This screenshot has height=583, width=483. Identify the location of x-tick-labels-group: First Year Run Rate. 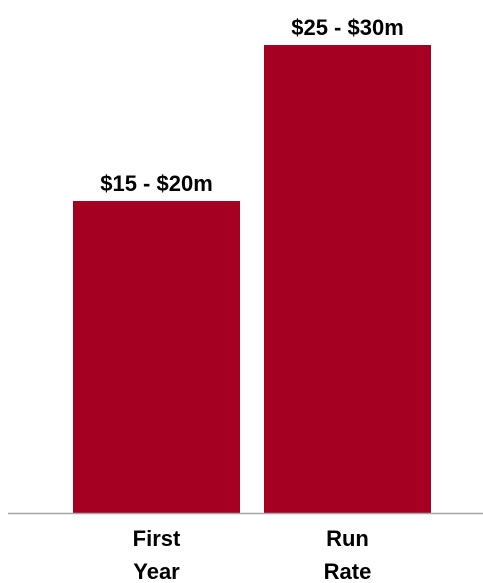
(252, 554).